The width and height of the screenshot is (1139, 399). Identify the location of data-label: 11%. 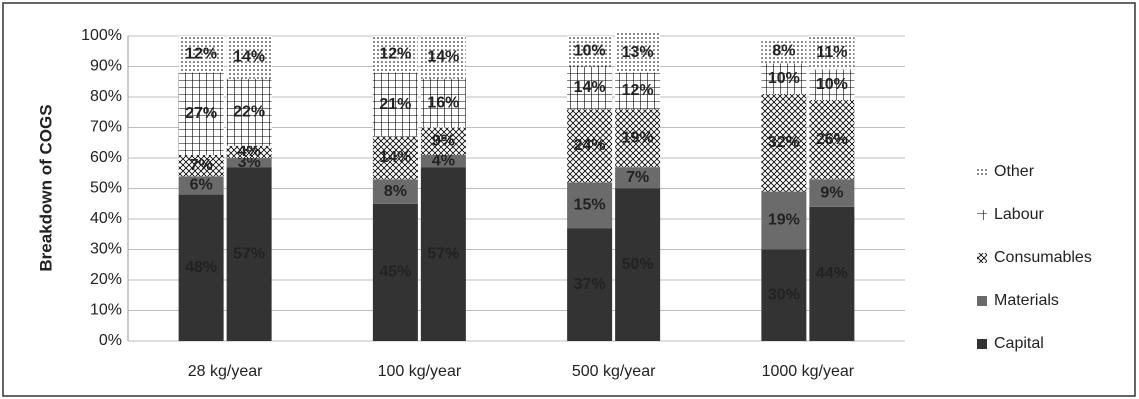
(831, 52).